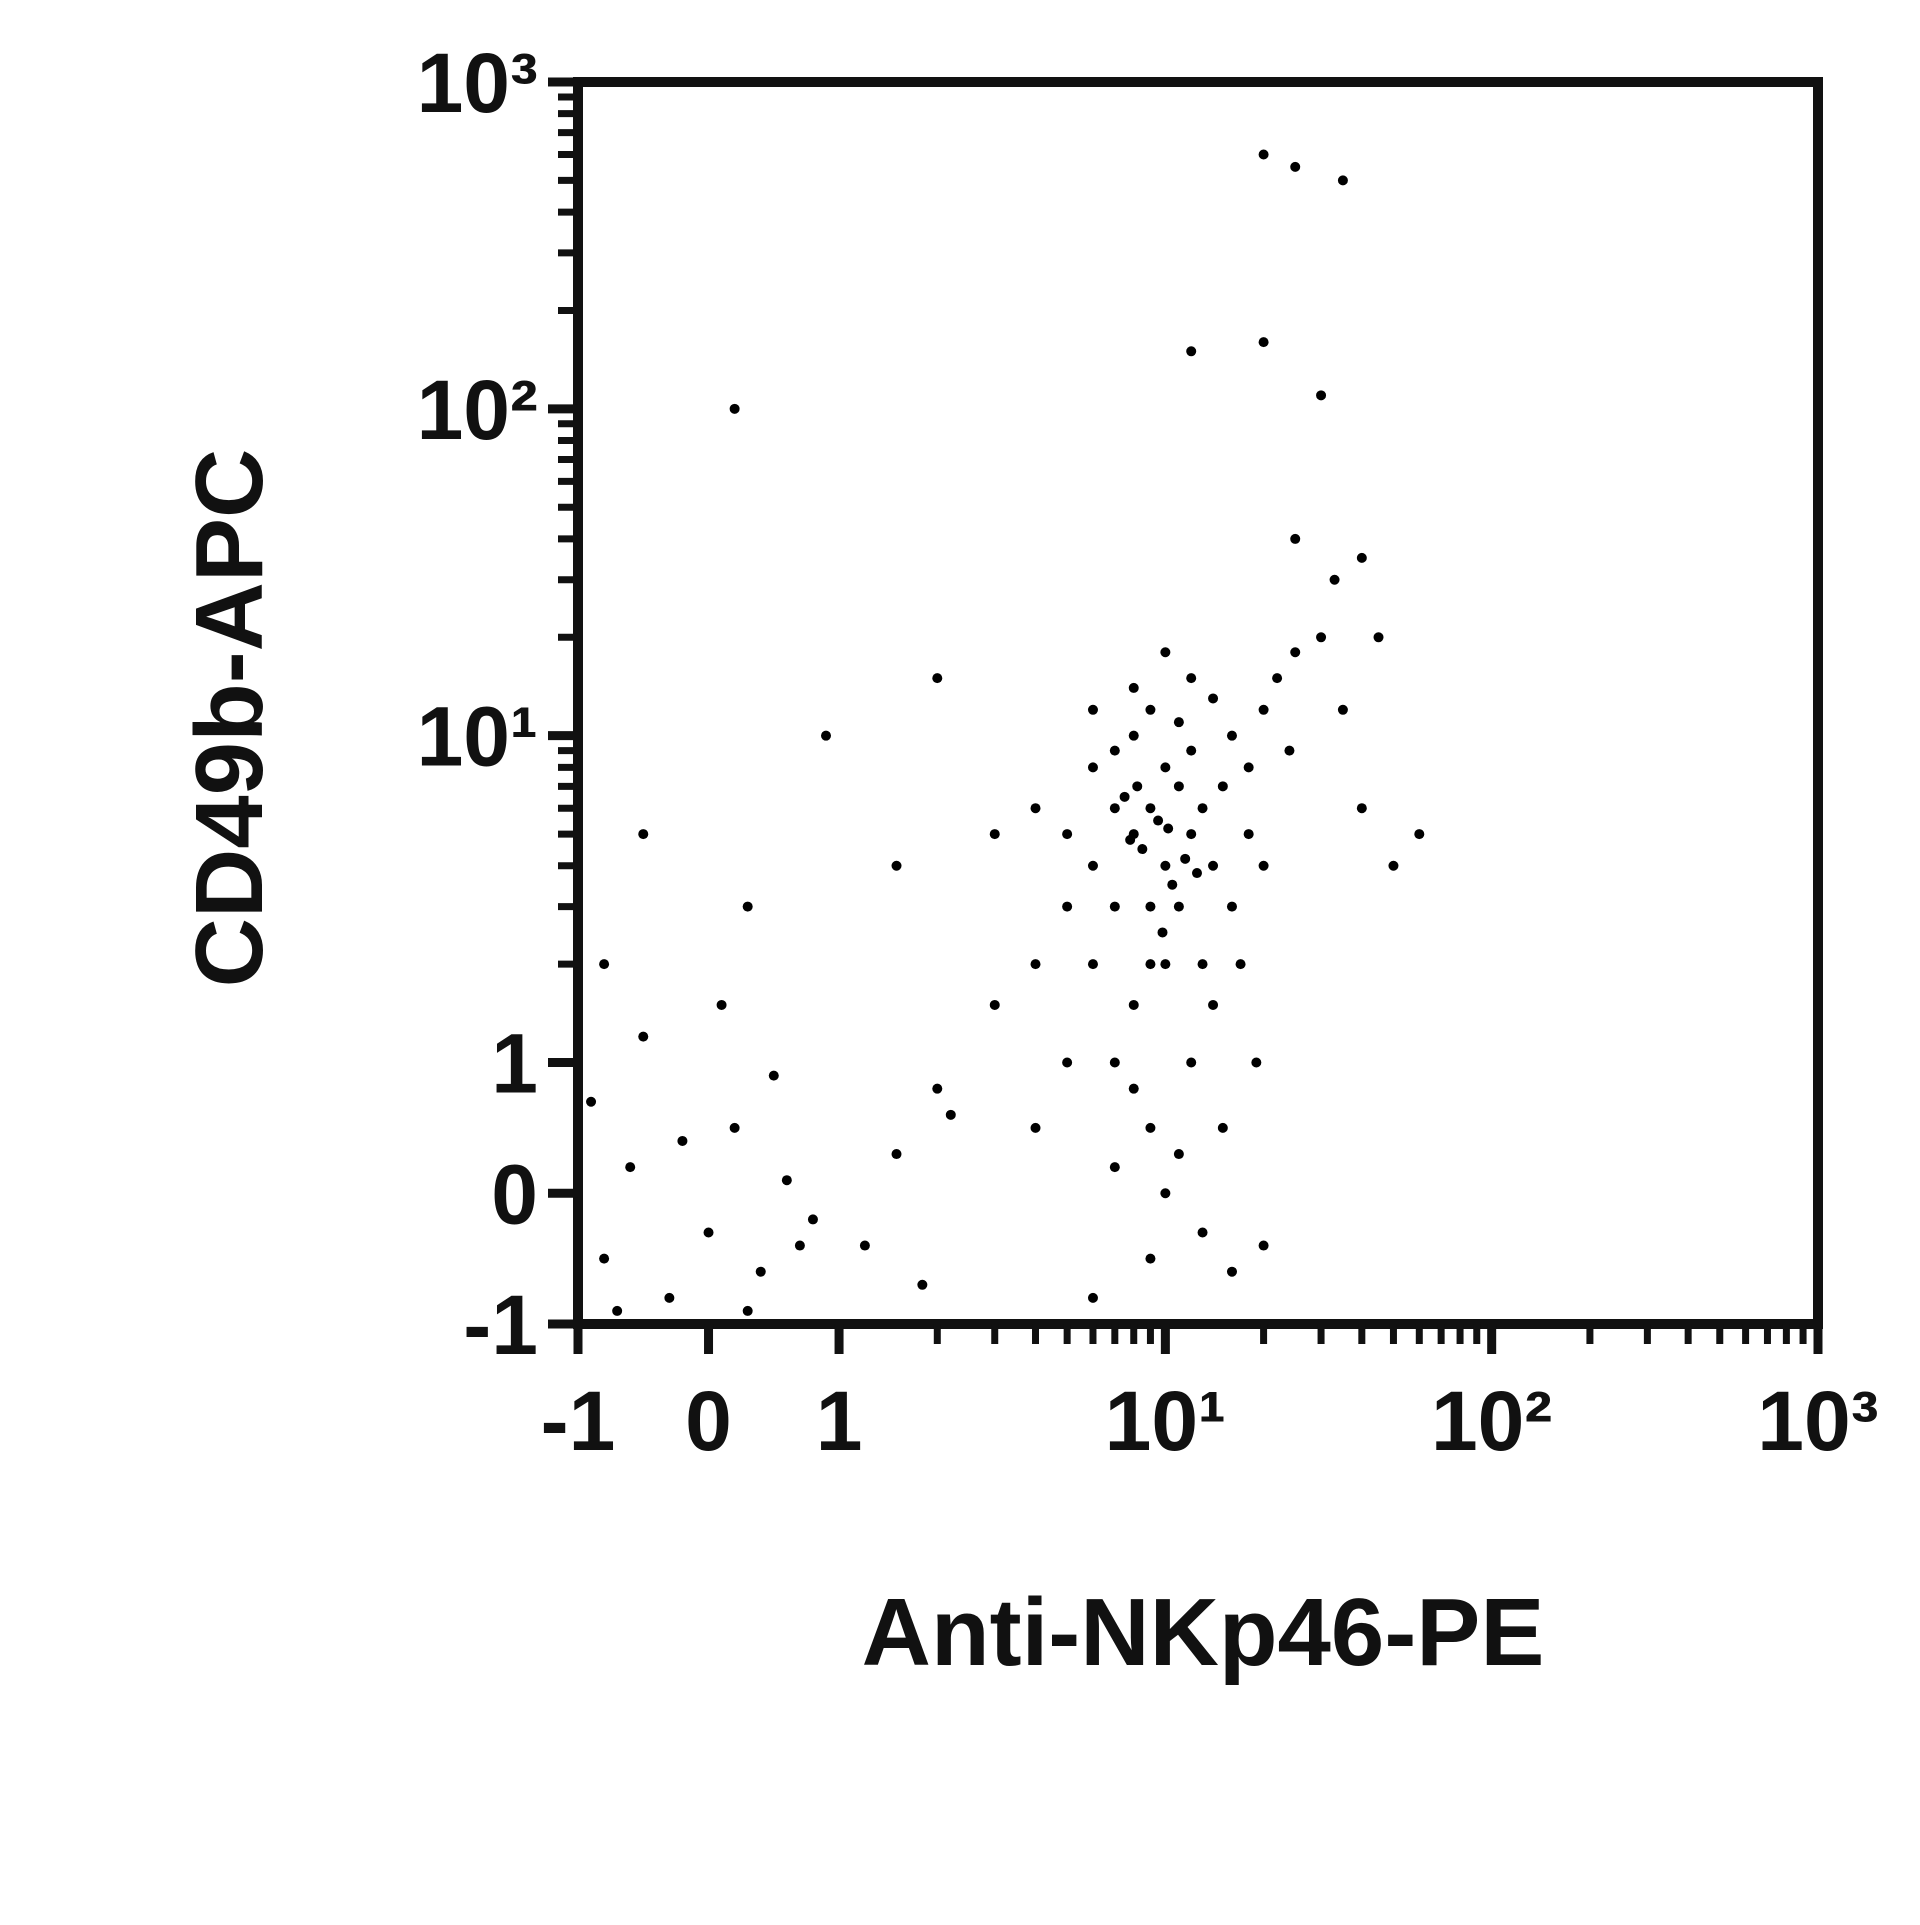 Image resolution: width=1920 pixels, height=1925 pixels. I want to click on x-tick-label: 1, so click(839, 1421).